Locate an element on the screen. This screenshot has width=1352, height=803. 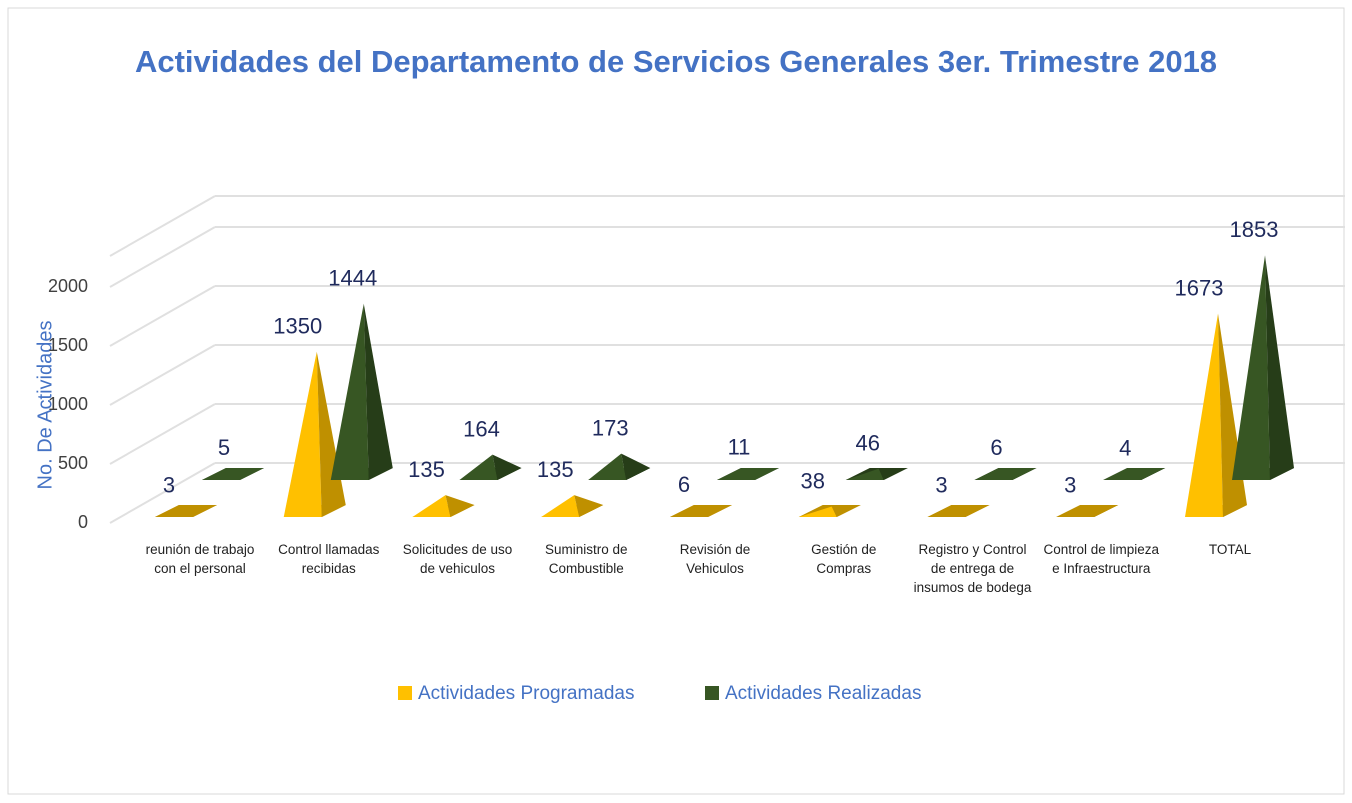
y-tick-label: 1500 is located at coordinates (68, 345).